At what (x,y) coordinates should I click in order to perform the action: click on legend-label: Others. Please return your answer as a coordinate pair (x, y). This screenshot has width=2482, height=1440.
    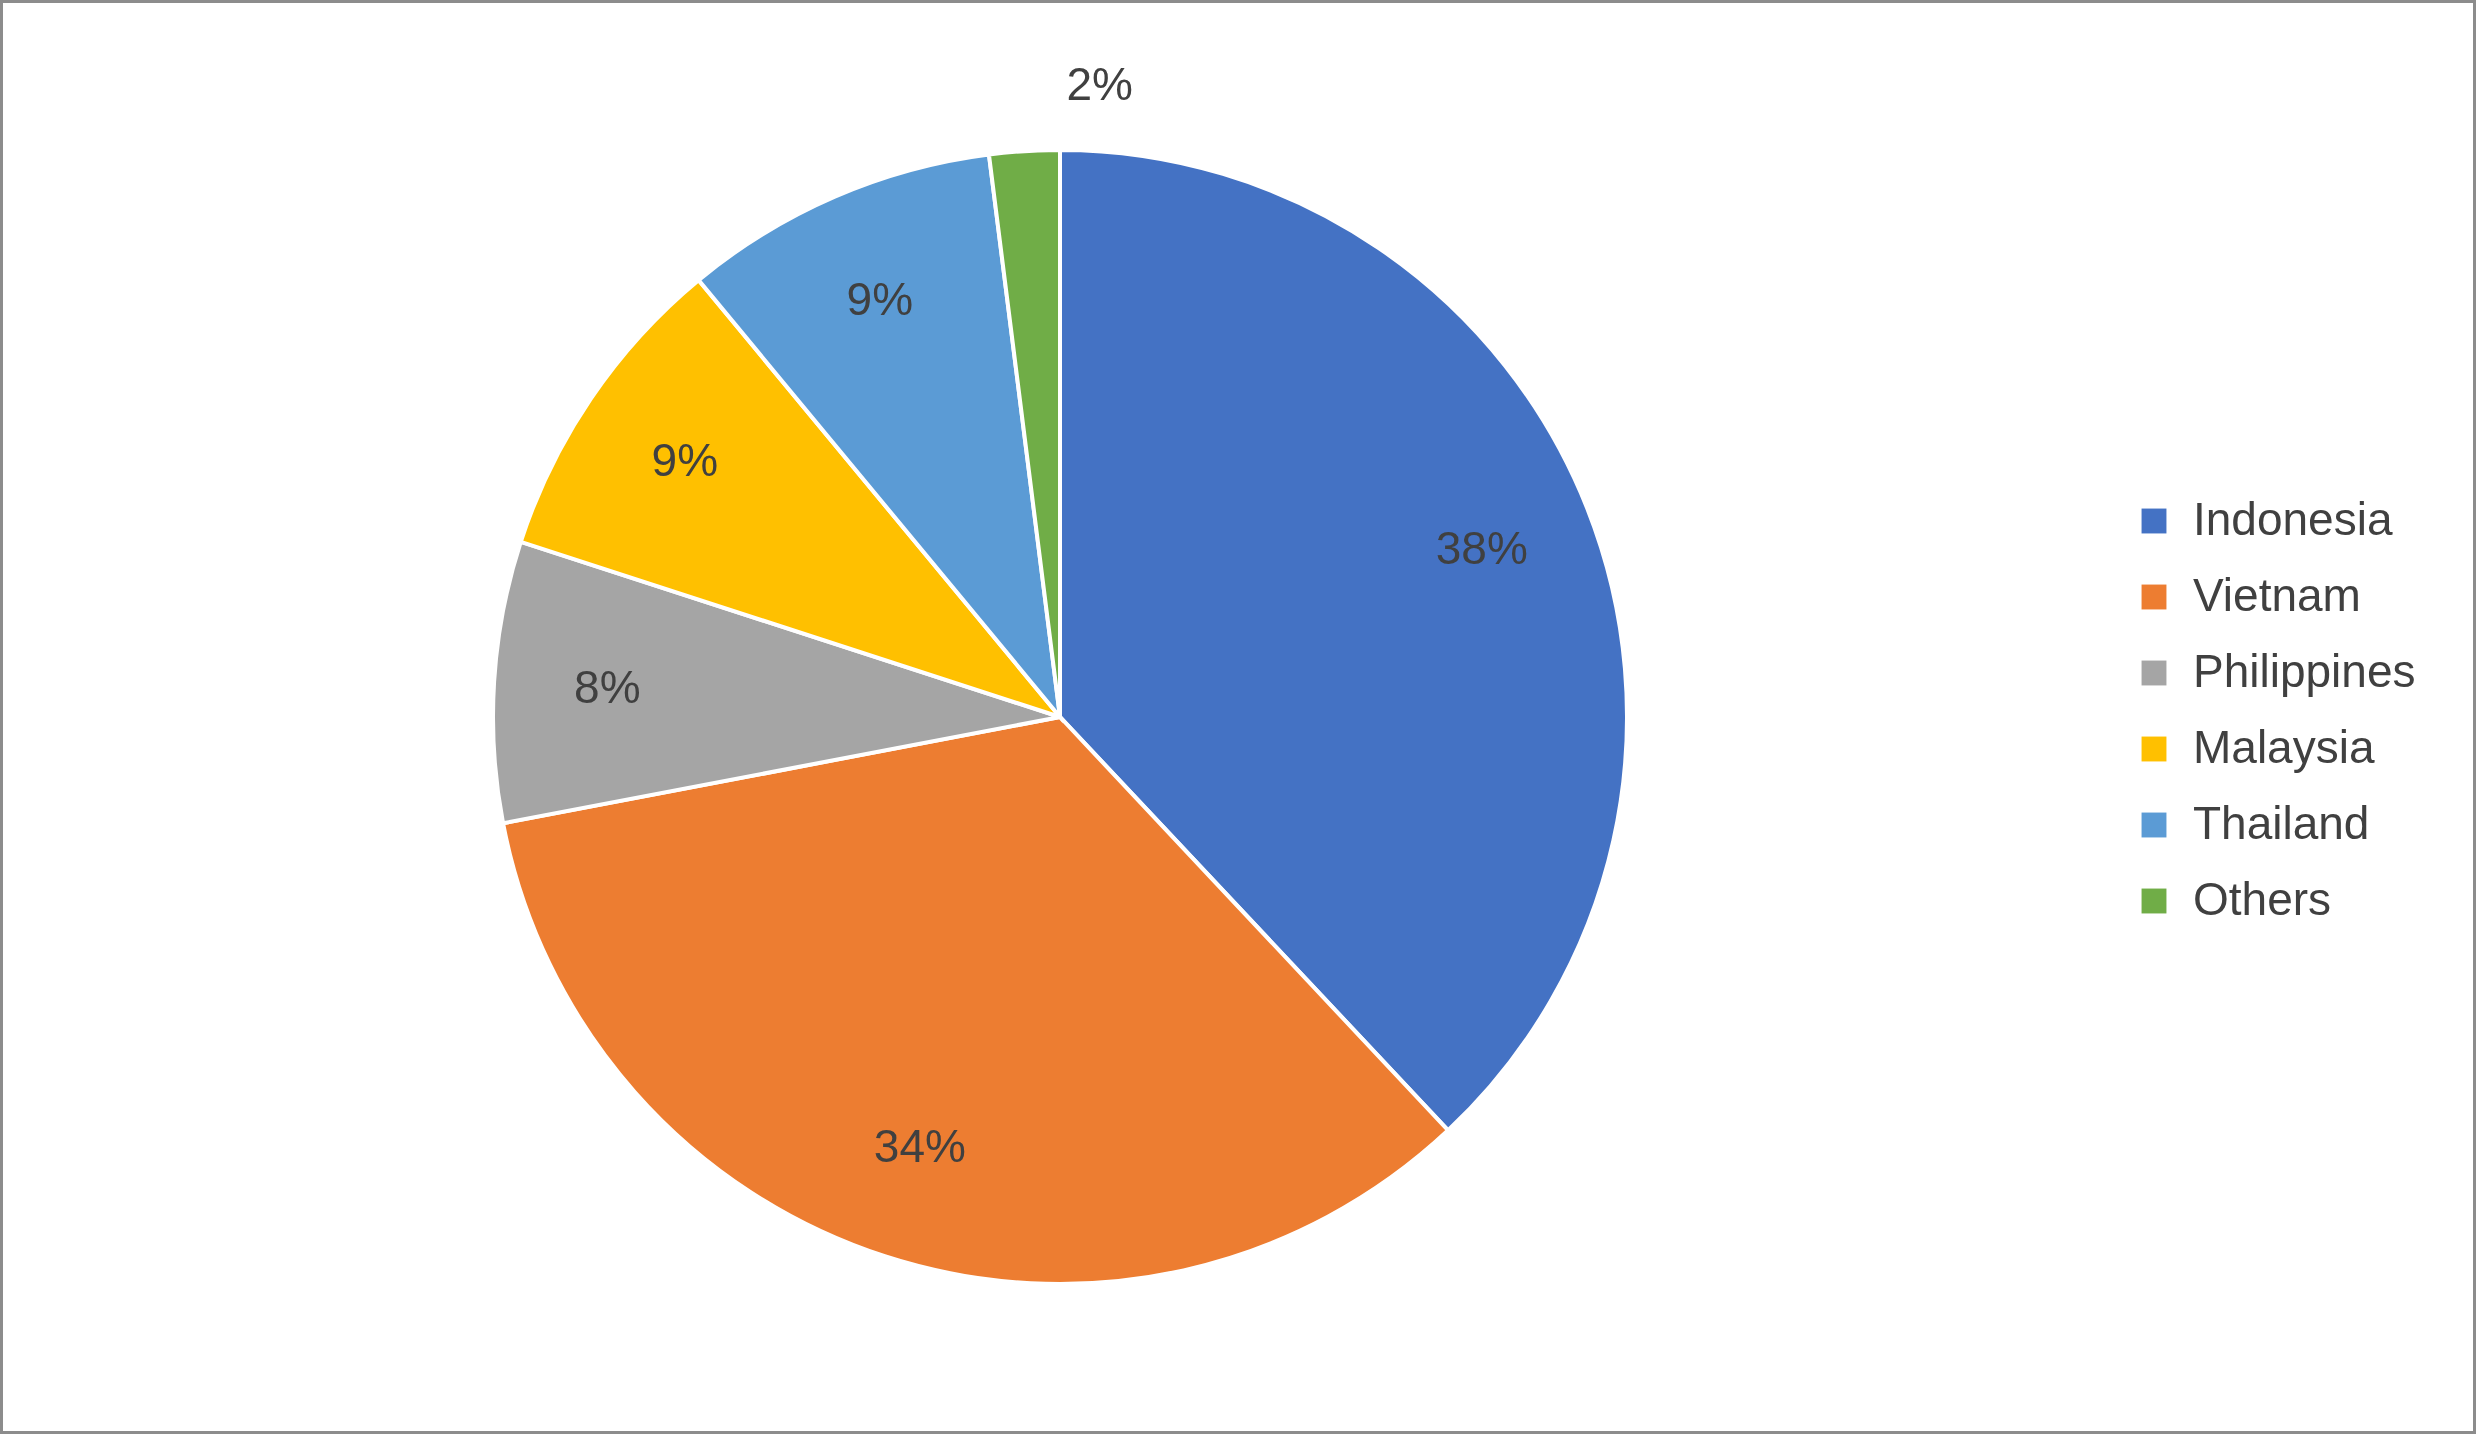
    Looking at the image, I should click on (2262, 899).